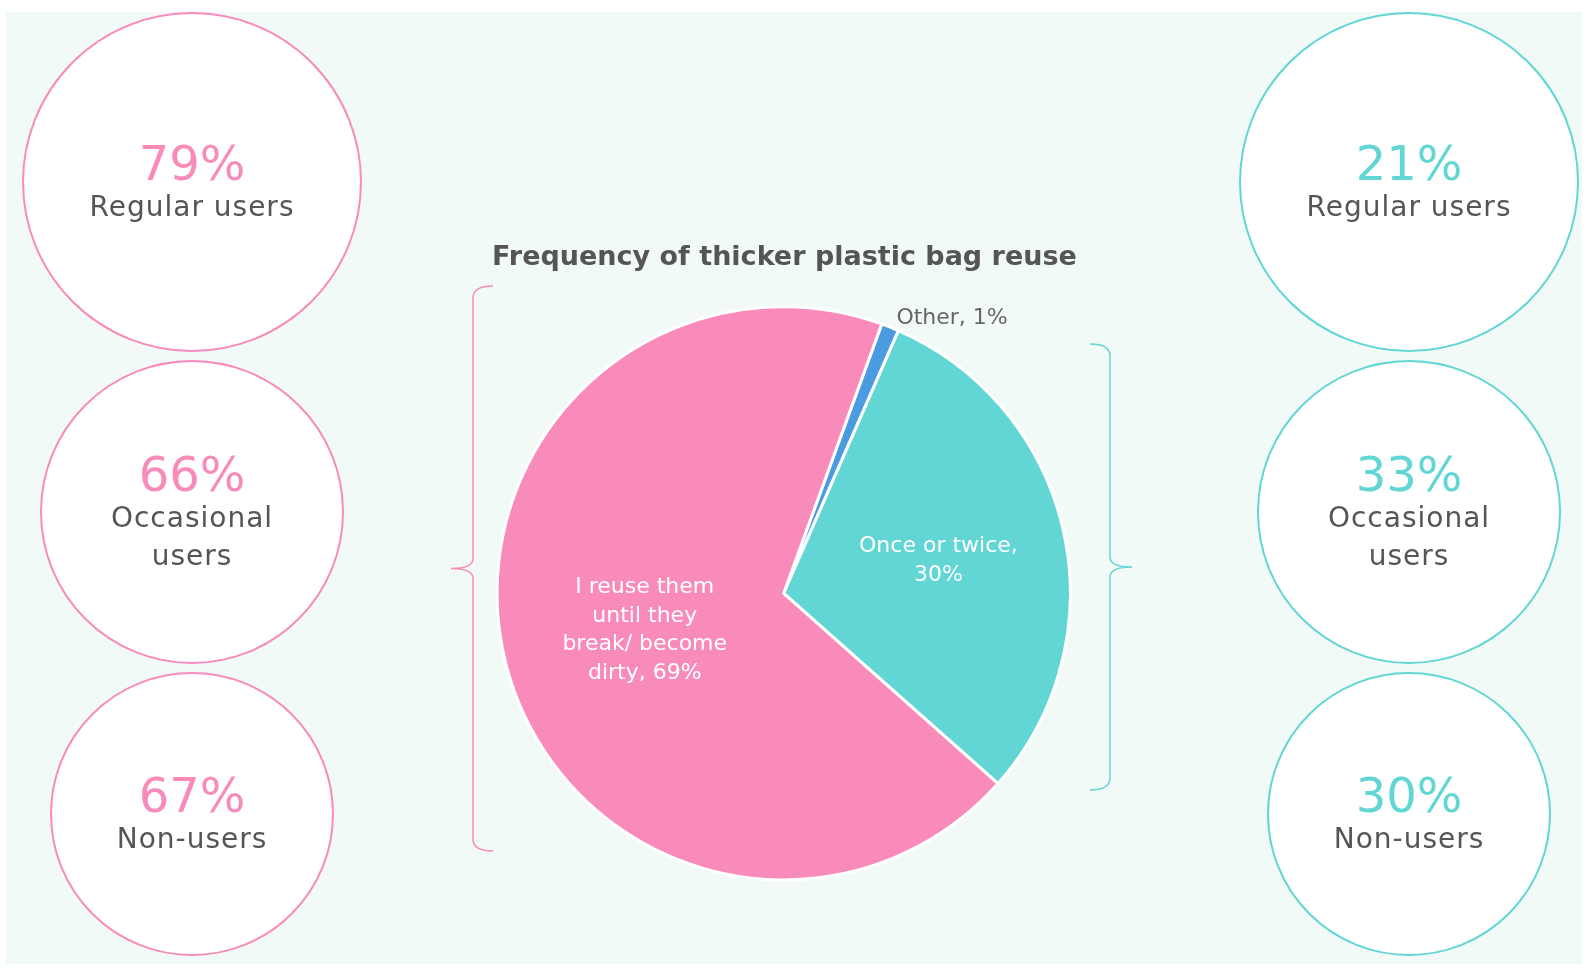  Describe the element at coordinates (1409, 794) in the screenshot. I see `text: 30%` at that location.